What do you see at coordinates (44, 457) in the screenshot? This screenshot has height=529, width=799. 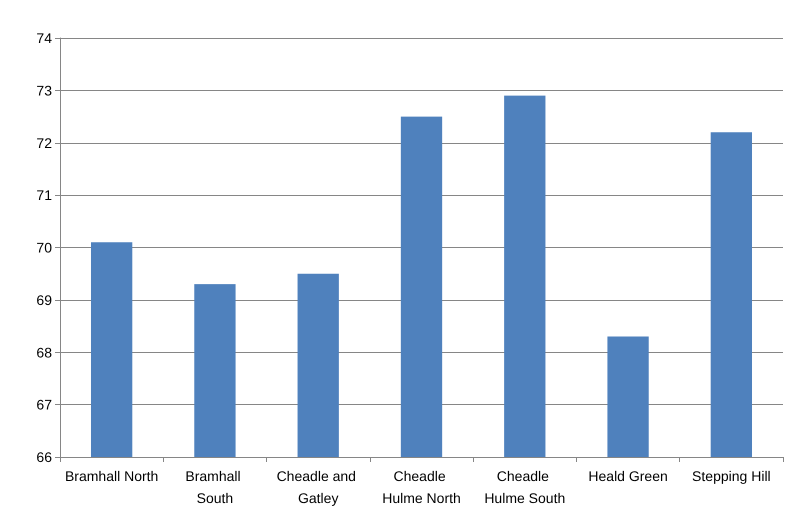 I see `y-tick-label: 66` at bounding box center [44, 457].